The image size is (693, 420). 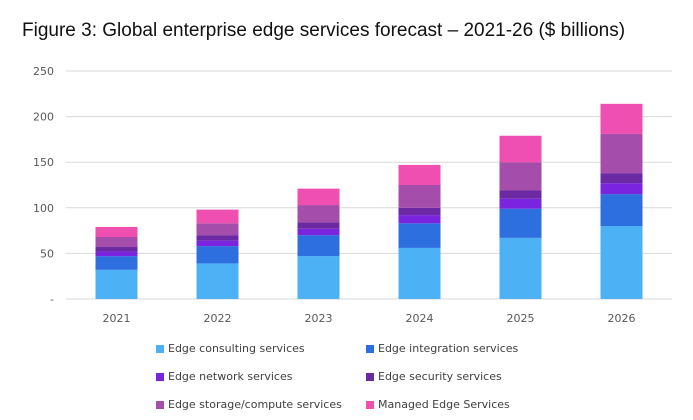 I want to click on x-tick-label-2023: 2023, so click(x=319, y=318).